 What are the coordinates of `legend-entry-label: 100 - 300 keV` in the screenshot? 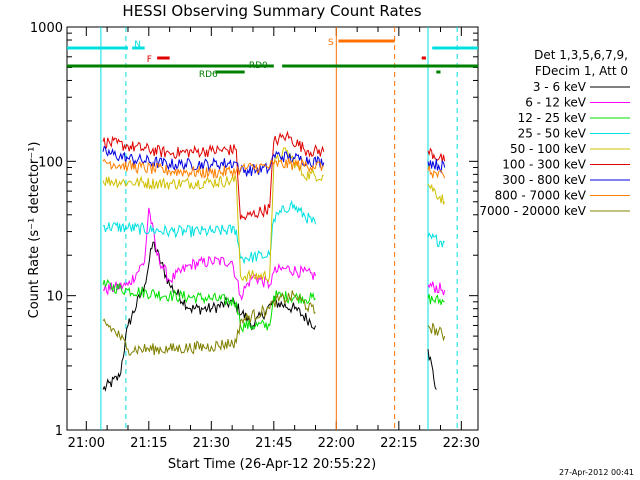 It's located at (544, 165).